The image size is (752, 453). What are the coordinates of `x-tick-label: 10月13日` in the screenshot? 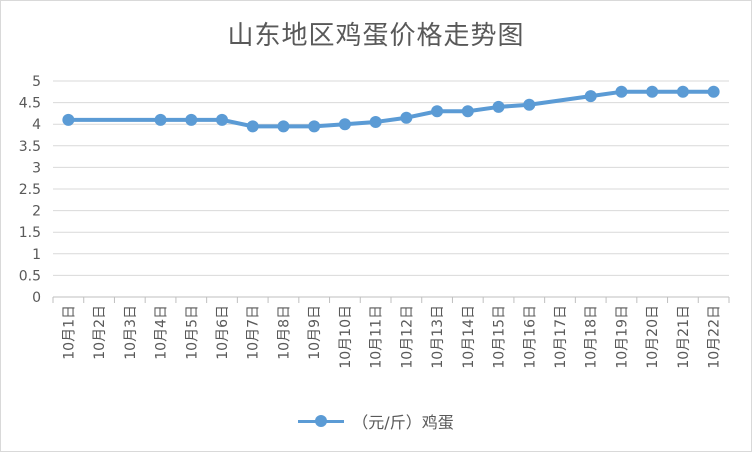 It's located at (438, 337).